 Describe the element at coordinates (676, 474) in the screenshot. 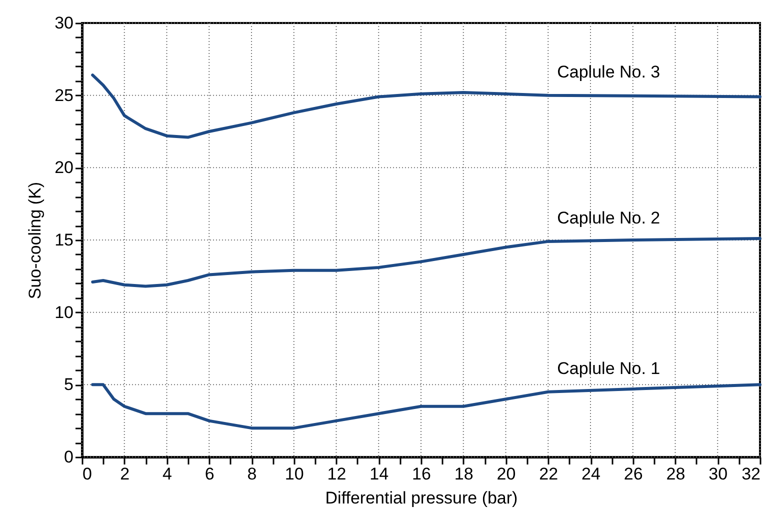

I see `x-tick-label: 28` at that location.